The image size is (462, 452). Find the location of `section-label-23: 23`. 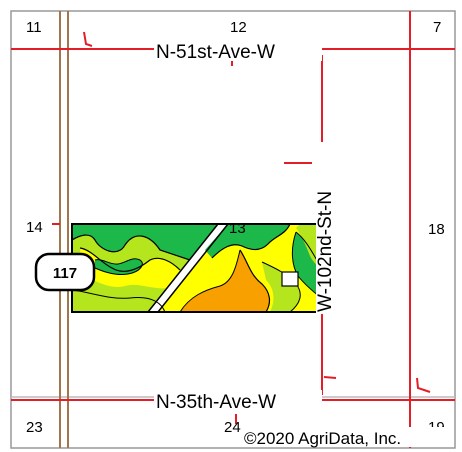

section-label-23: 23 is located at coordinates (34, 427).